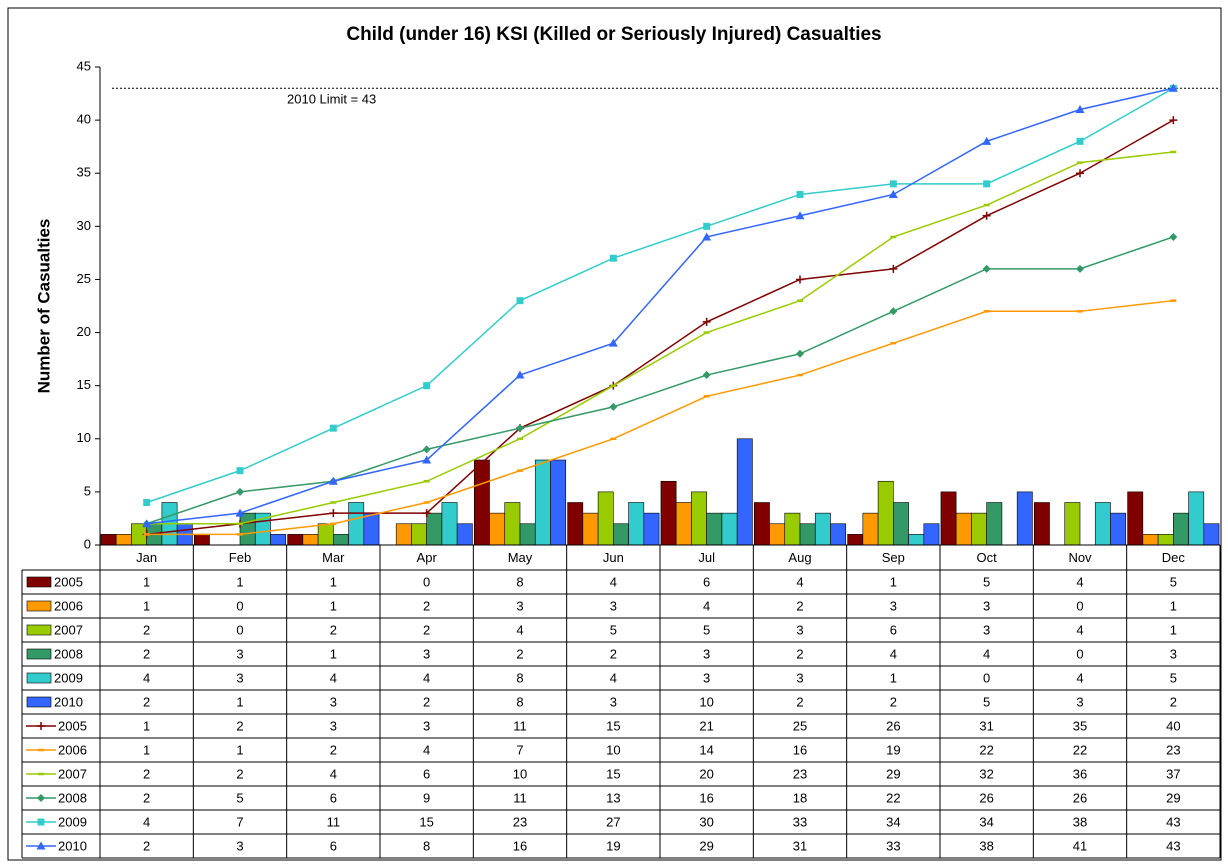 The width and height of the screenshot is (1228, 867). What do you see at coordinates (1173, 725) in the screenshot?
I see `table-cell: 40` at bounding box center [1173, 725].